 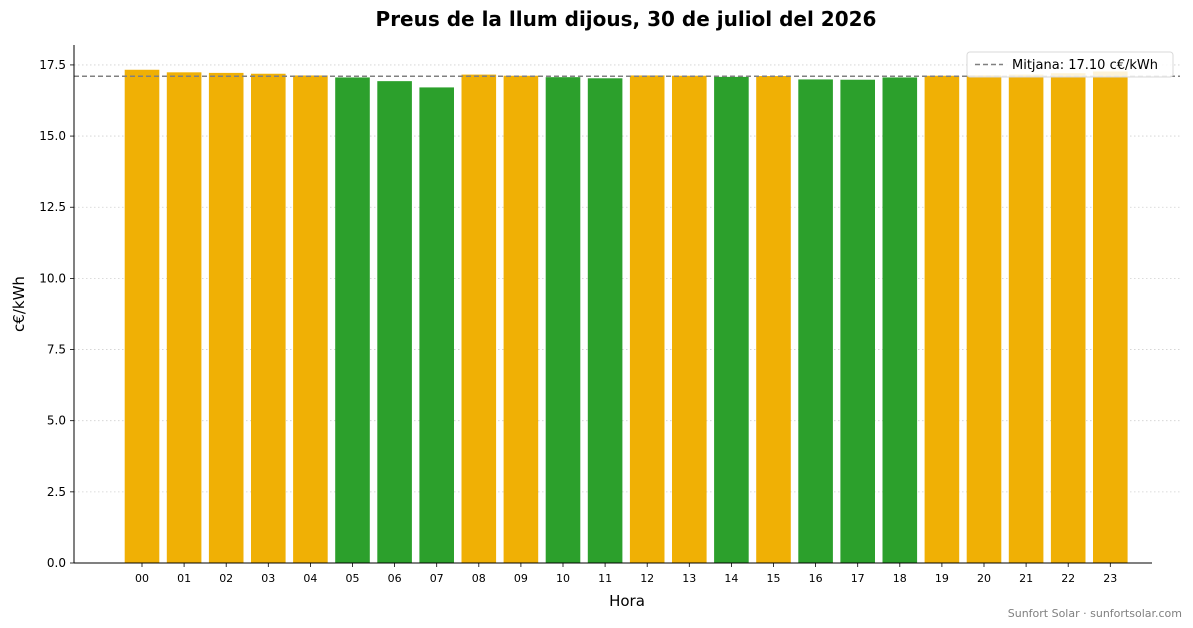 I want to click on x-tick-label: 07, so click(x=437, y=578).